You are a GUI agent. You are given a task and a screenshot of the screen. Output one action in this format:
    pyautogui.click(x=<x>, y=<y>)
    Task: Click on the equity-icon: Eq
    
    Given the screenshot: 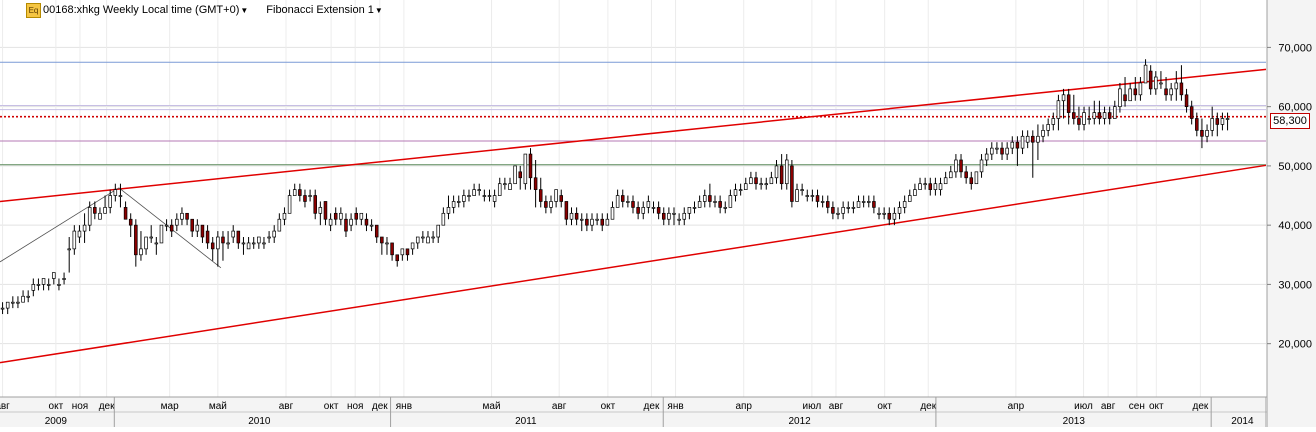 What is the action you would take?
    pyautogui.click(x=33, y=10)
    